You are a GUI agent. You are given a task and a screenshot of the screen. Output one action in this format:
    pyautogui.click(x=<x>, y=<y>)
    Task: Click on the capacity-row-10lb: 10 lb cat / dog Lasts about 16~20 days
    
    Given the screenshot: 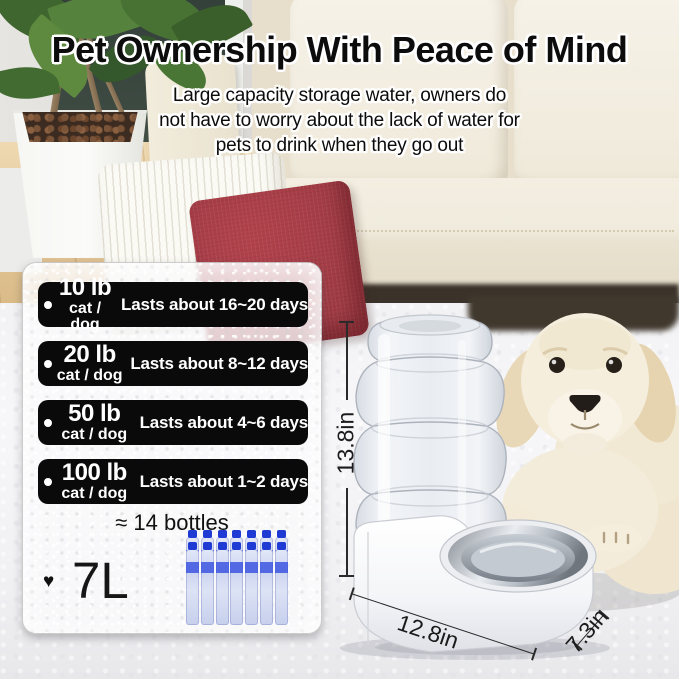 What is the action you would take?
    pyautogui.click(x=173, y=304)
    